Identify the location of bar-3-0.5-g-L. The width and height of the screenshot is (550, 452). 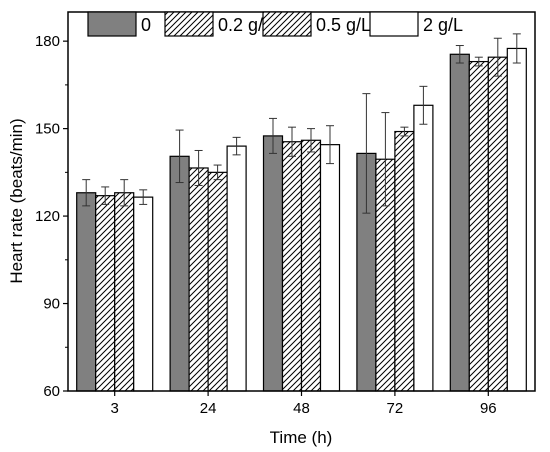
(124, 292).